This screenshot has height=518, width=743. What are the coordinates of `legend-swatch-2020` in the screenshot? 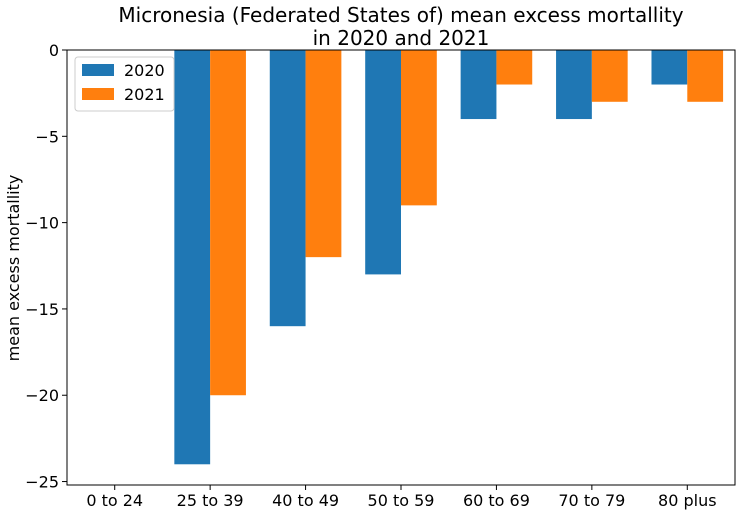 It's located at (98, 70).